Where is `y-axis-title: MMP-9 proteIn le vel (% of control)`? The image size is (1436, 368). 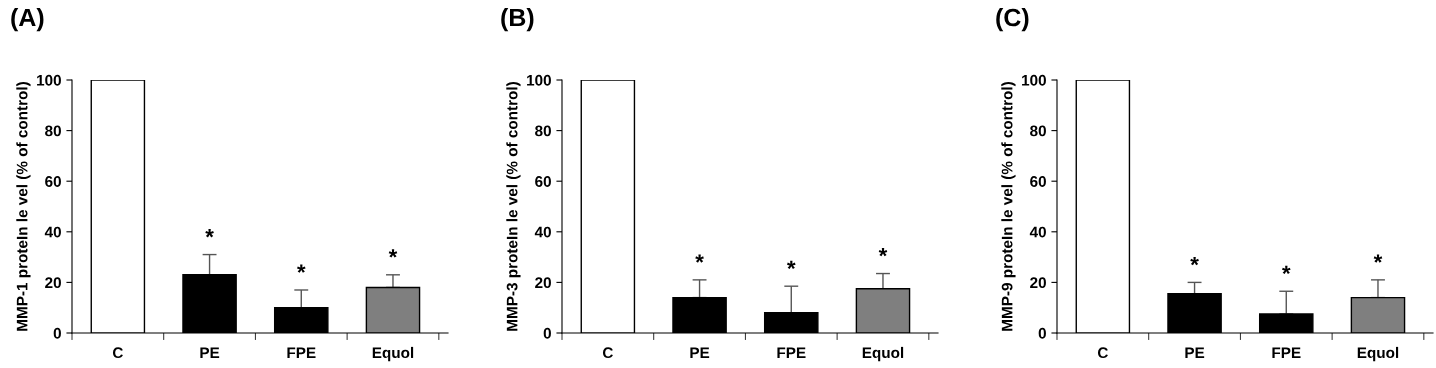
y-axis-title: MMP-9 proteIn le vel (% of control) is located at coordinates (1008, 206).